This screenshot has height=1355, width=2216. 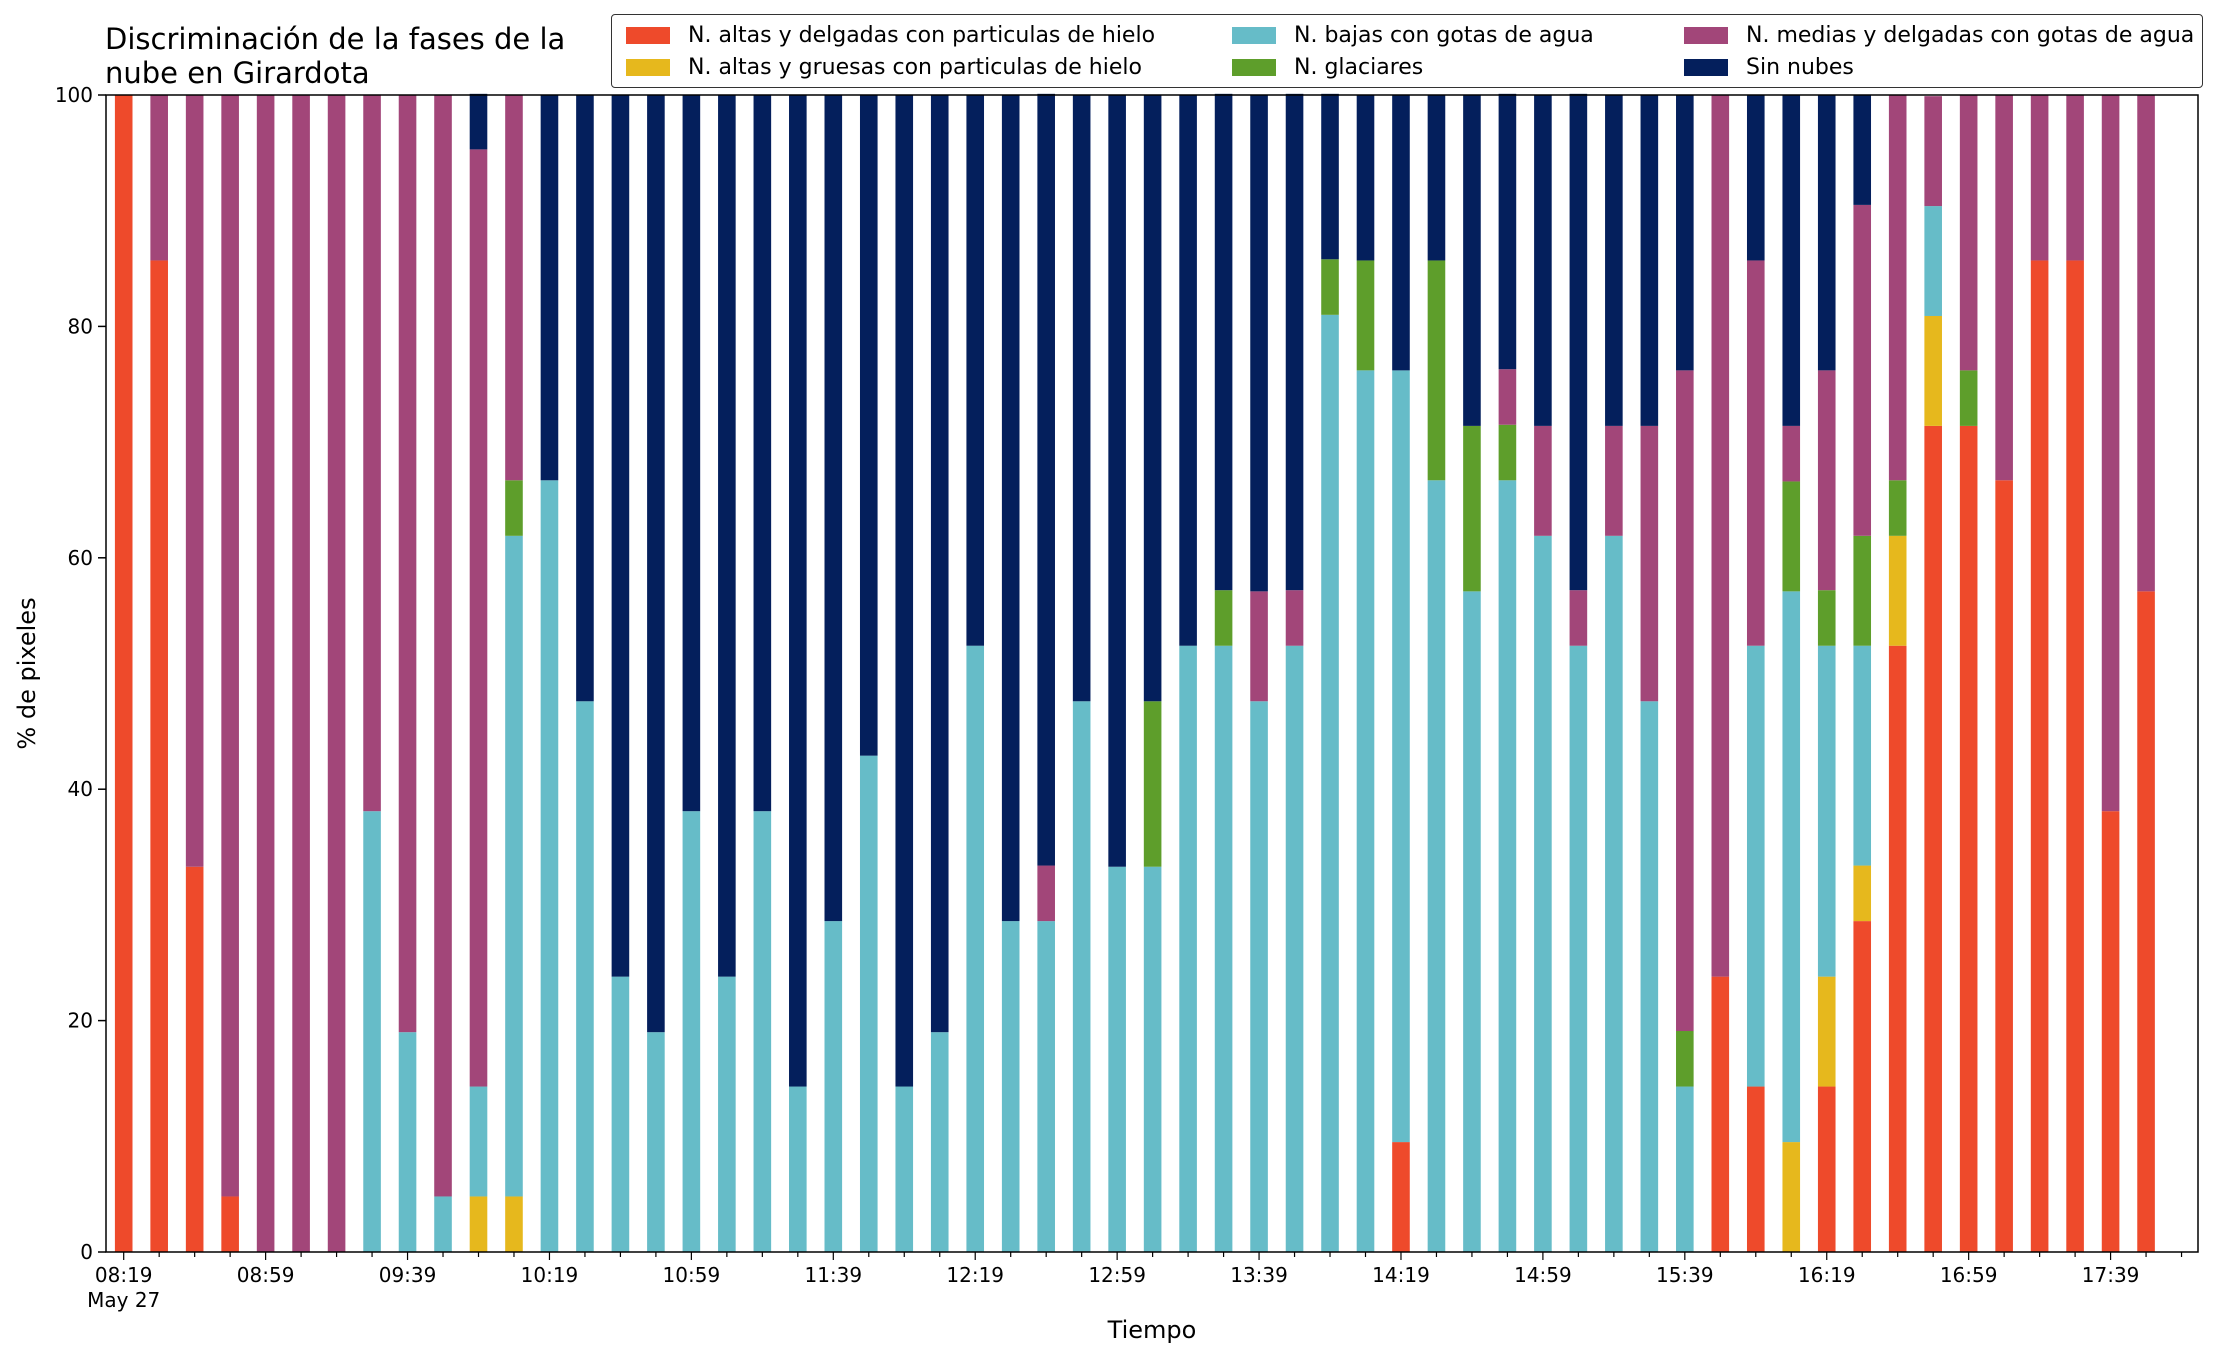 What do you see at coordinates (1543, 1275) in the screenshot?
I see `x-tick-label: 14:59` at bounding box center [1543, 1275].